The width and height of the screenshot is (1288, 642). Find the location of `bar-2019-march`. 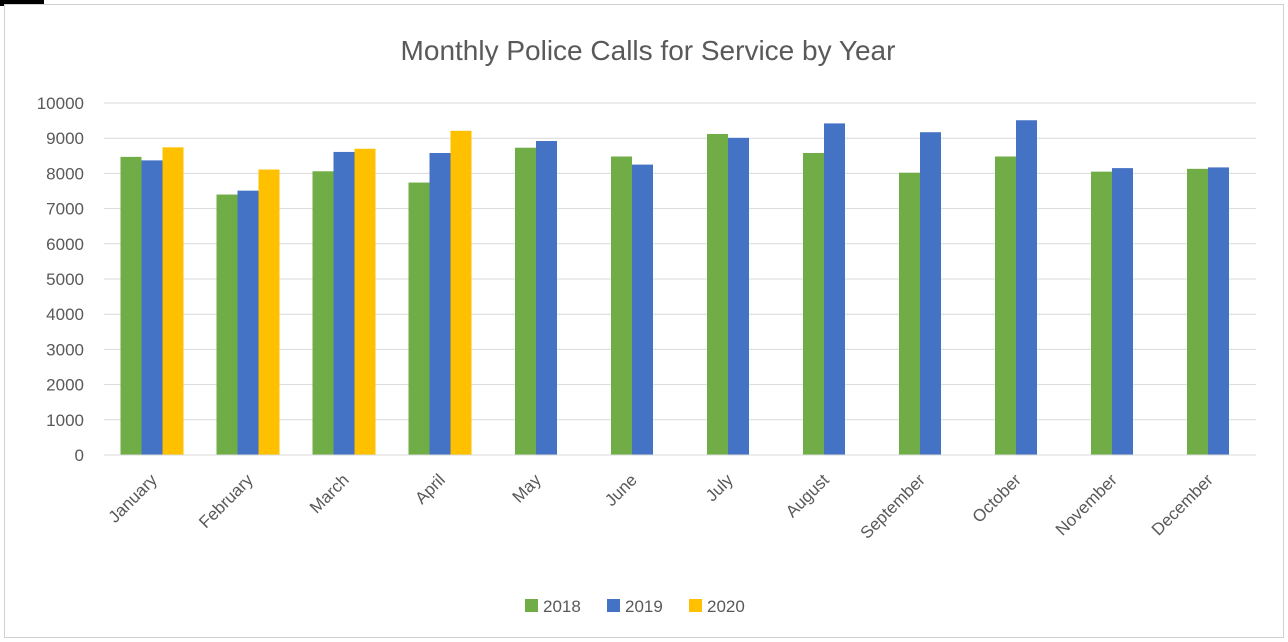

bar-2019-march is located at coordinates (344, 303).